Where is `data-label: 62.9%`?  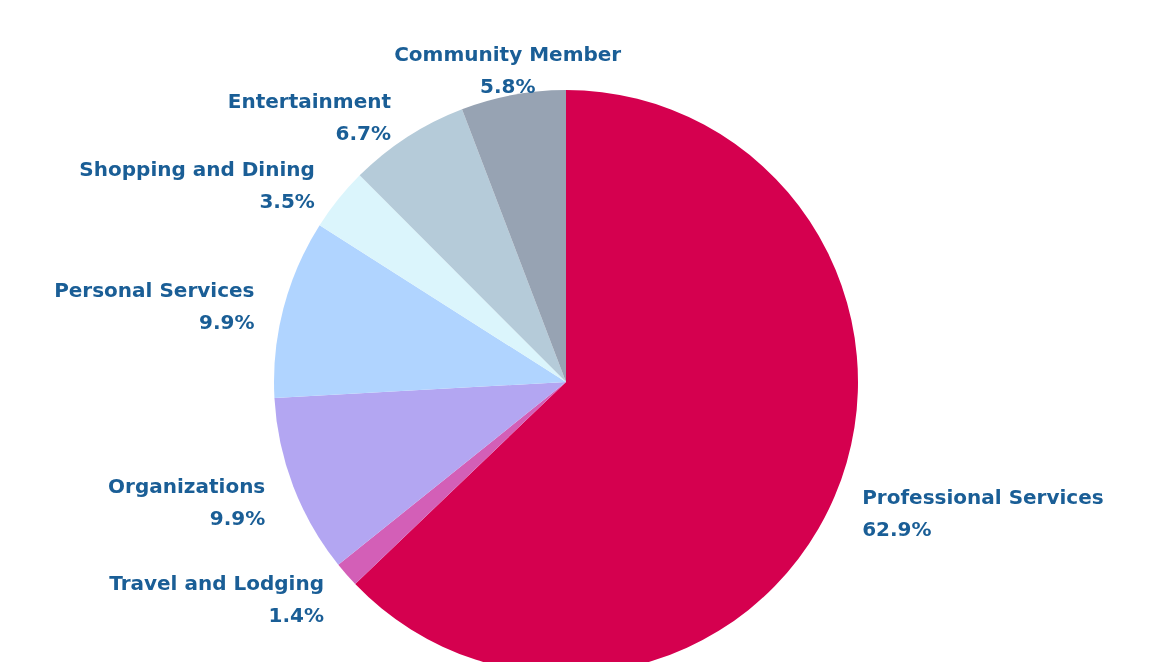 data-label: 62.9% is located at coordinates (897, 529).